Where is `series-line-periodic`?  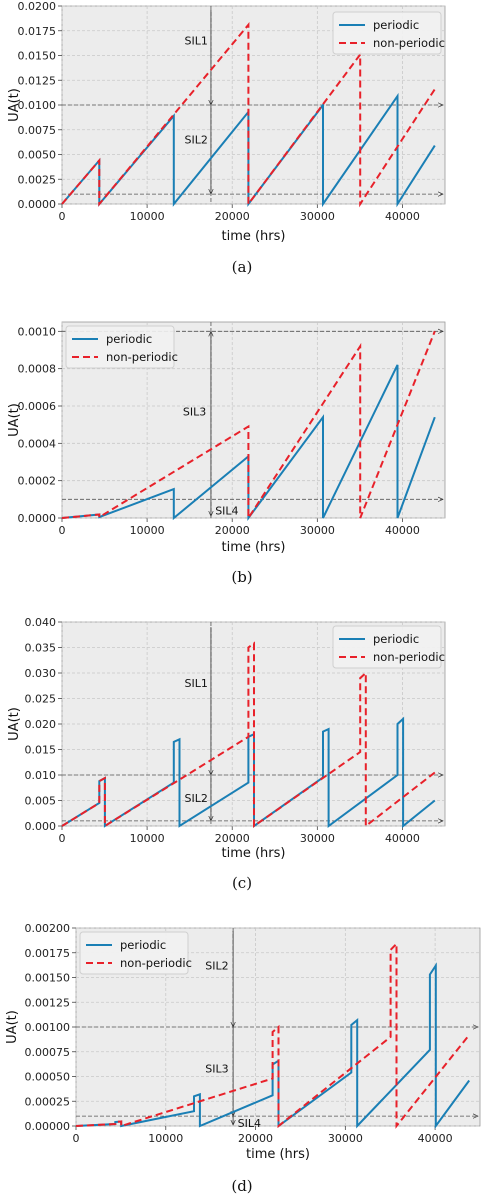 series-line-periodic is located at coordinates (248, 772).